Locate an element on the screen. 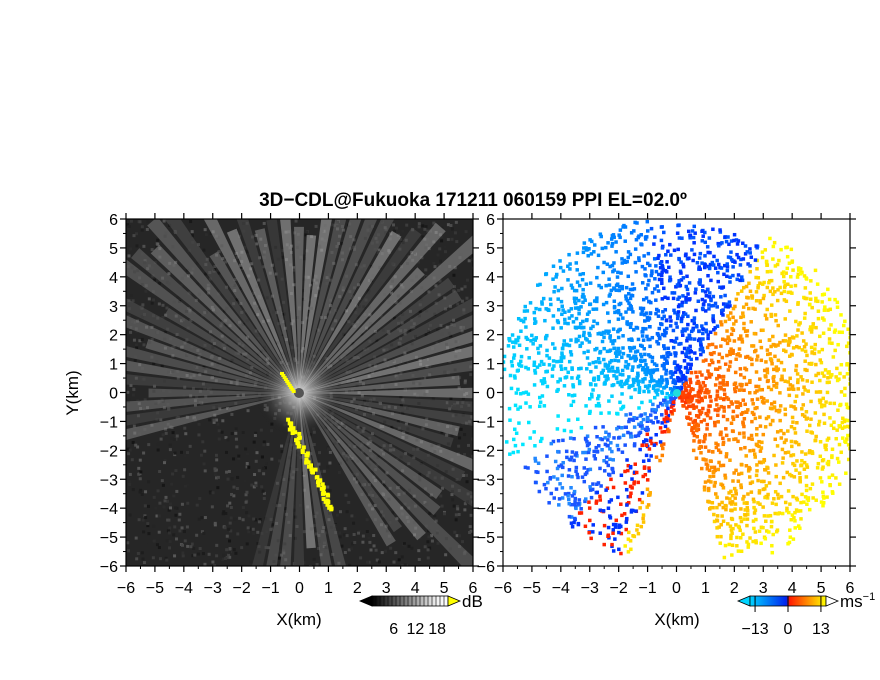  yellow-pixel is located at coordinates (291, 426).